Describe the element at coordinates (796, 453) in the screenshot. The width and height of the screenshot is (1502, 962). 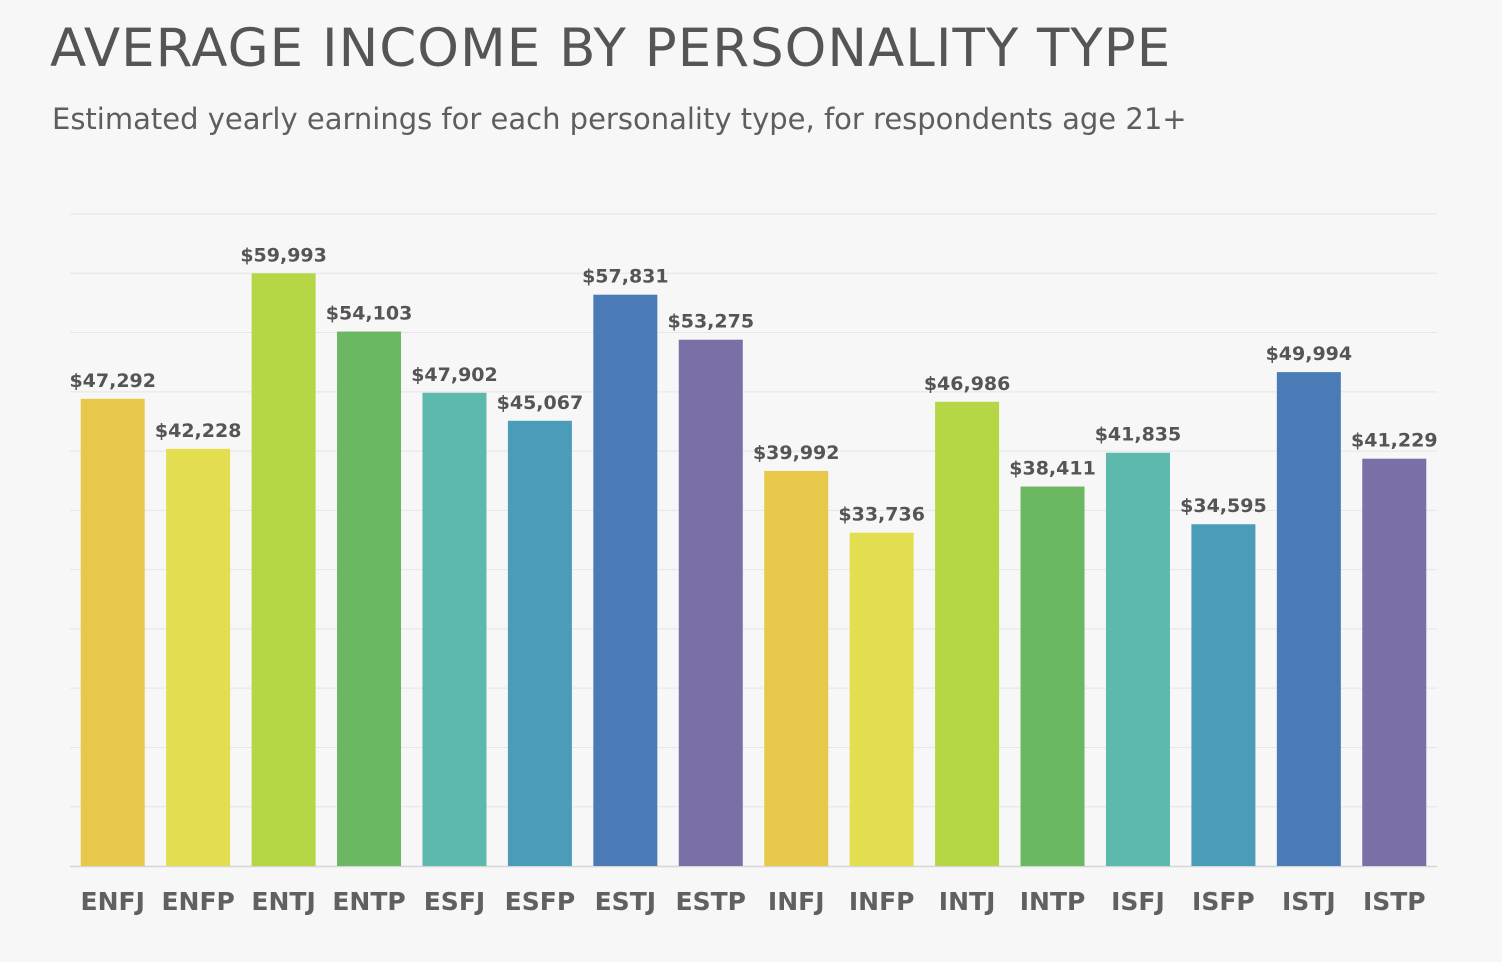
I see `value-label-infj: $39,992` at that location.